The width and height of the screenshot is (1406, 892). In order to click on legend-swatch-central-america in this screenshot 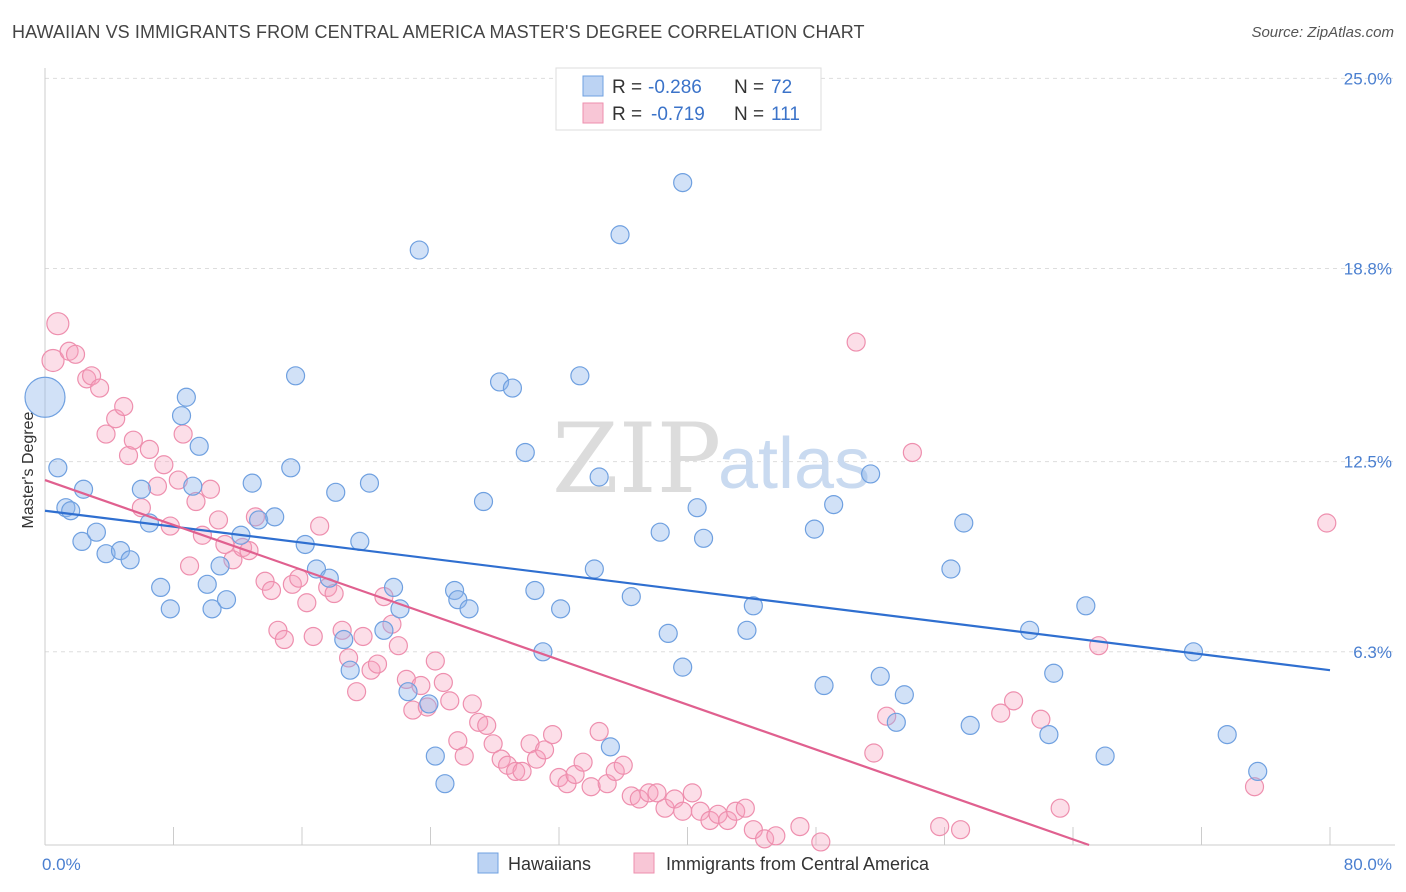, I will do `click(593, 113)`.